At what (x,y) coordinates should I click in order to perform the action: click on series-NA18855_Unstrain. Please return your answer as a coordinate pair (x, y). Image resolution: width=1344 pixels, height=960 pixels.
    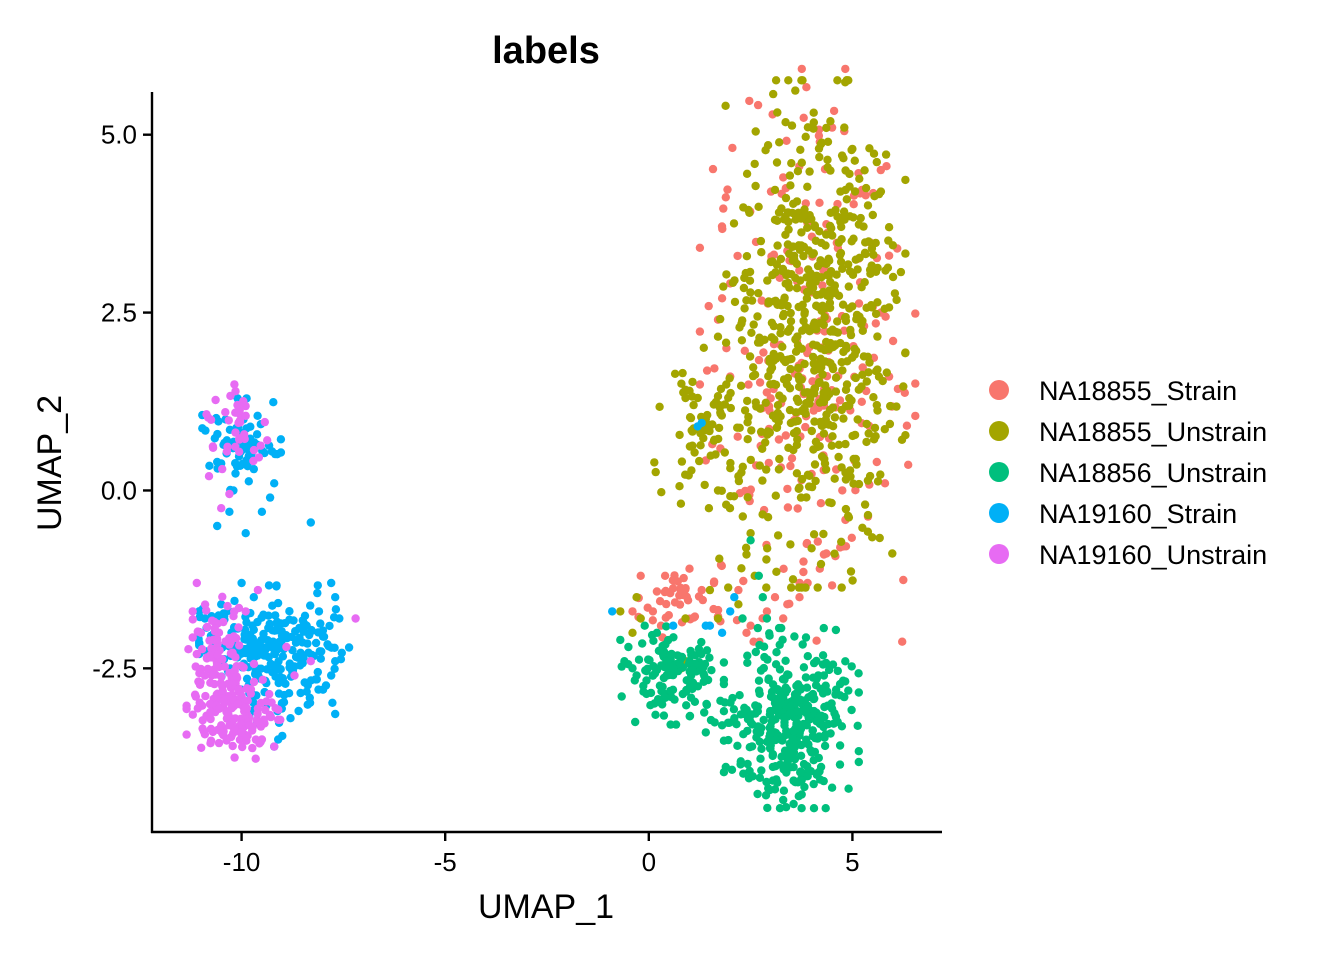
    Looking at the image, I should click on (763, 374).